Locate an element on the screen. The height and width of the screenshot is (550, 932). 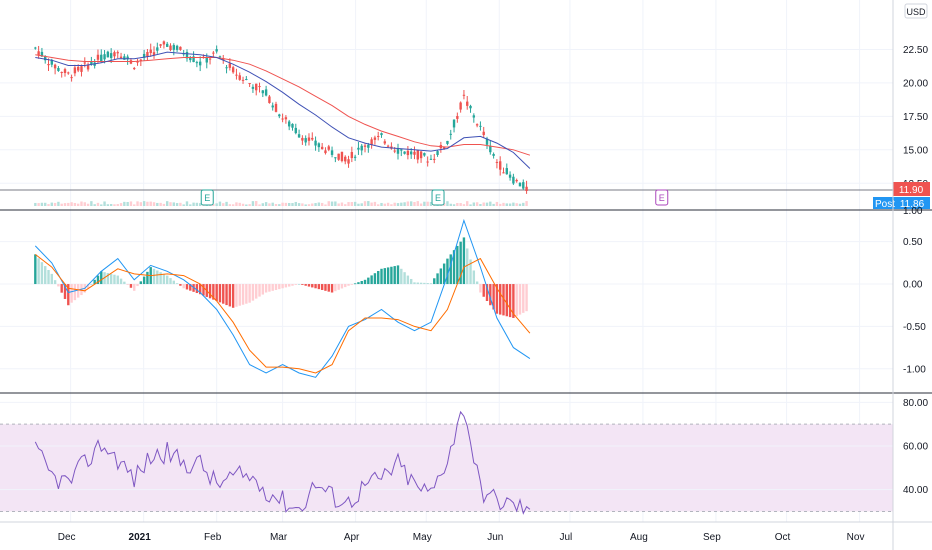
time-axis-label: Nov is located at coordinates (856, 537).